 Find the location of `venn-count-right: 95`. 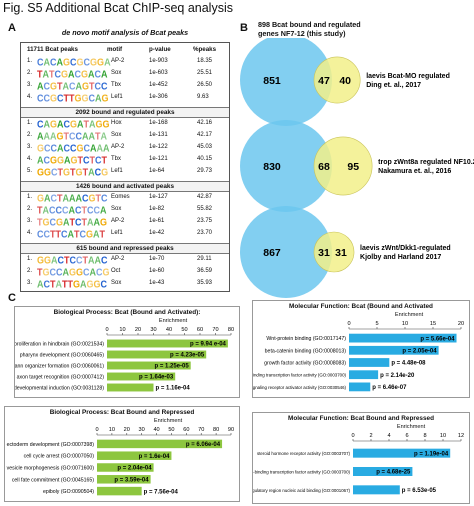

venn-count-right: 95 is located at coordinates (353, 167).